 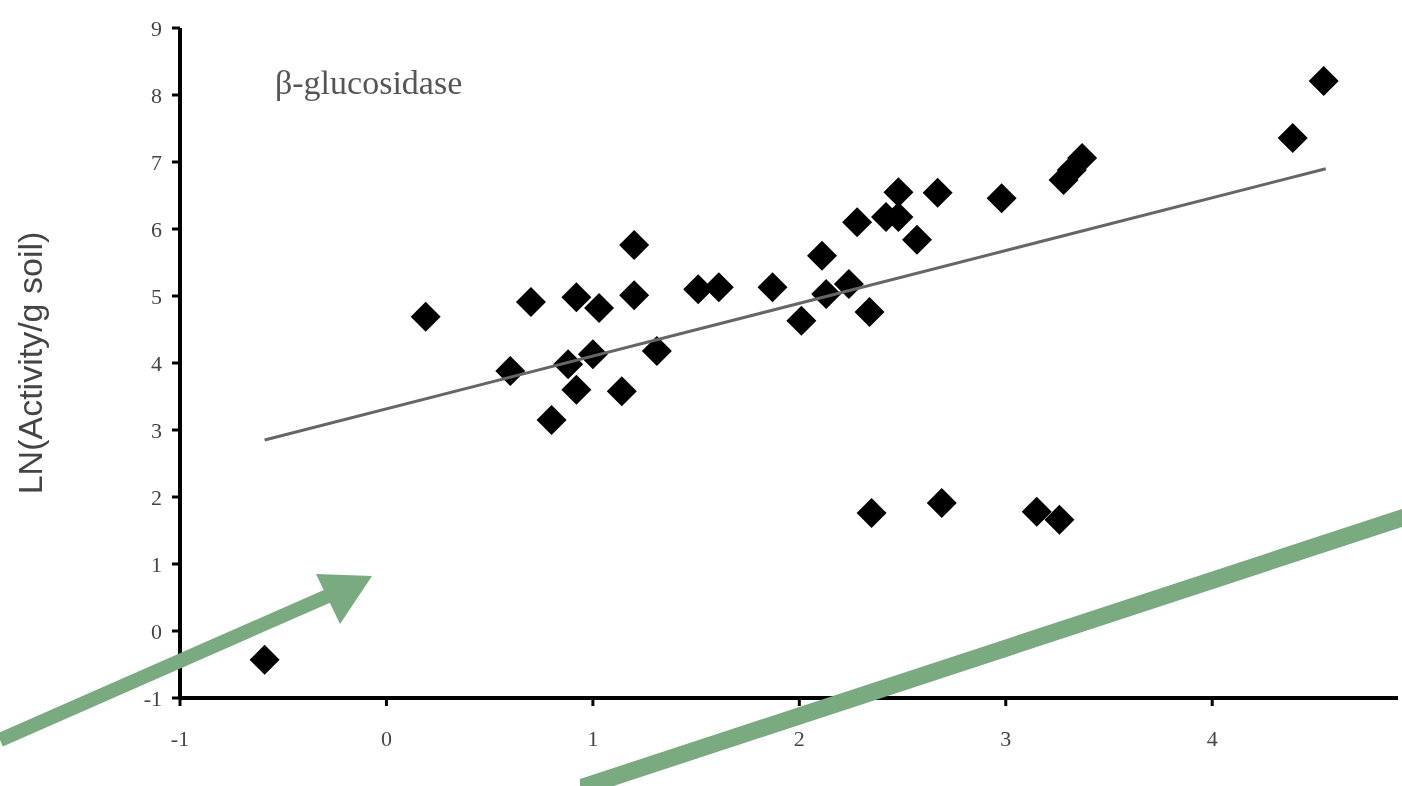 What do you see at coordinates (1006, 738) in the screenshot?
I see `x-tick-label: 3` at bounding box center [1006, 738].